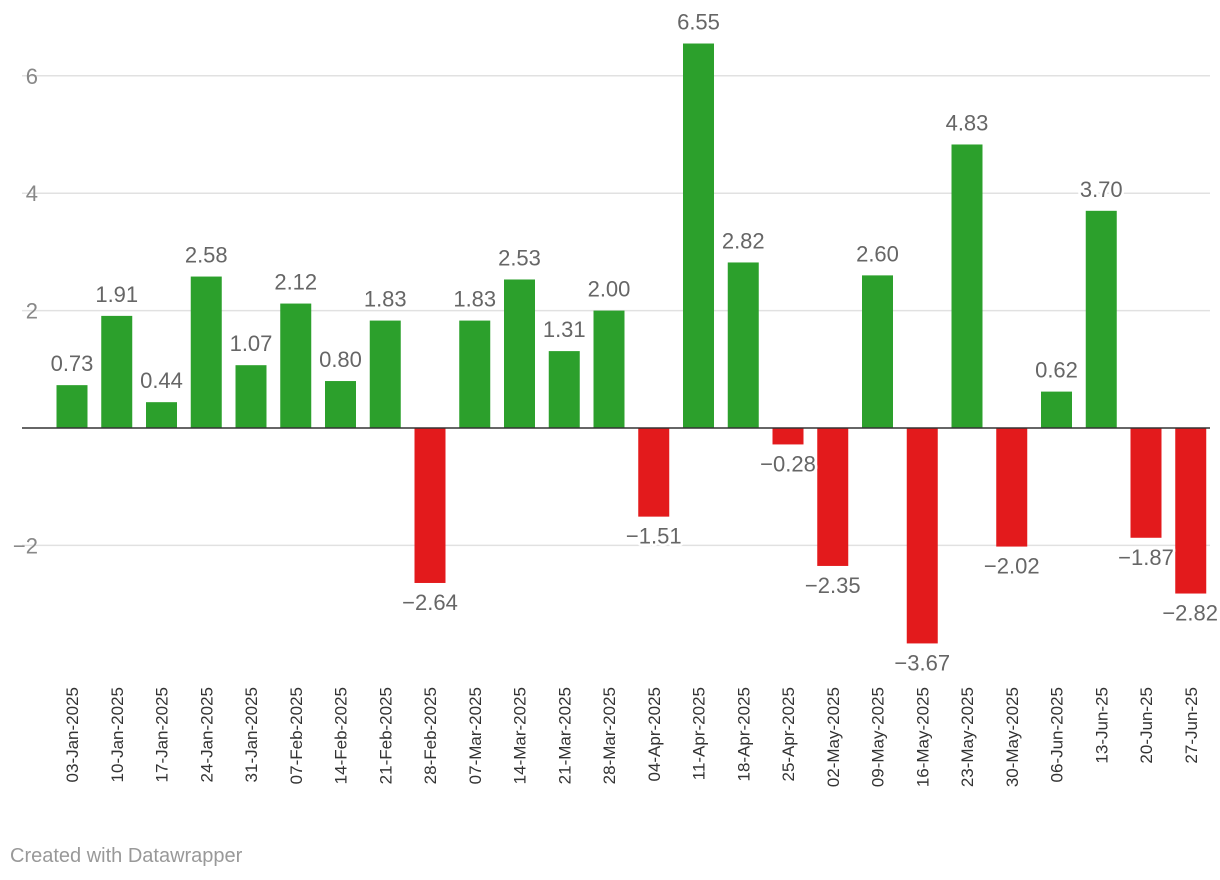 Image resolution: width=1220 pixels, height=880 pixels. What do you see at coordinates (698, 22) in the screenshot?
I see `bar-value-label: 6.55` at bounding box center [698, 22].